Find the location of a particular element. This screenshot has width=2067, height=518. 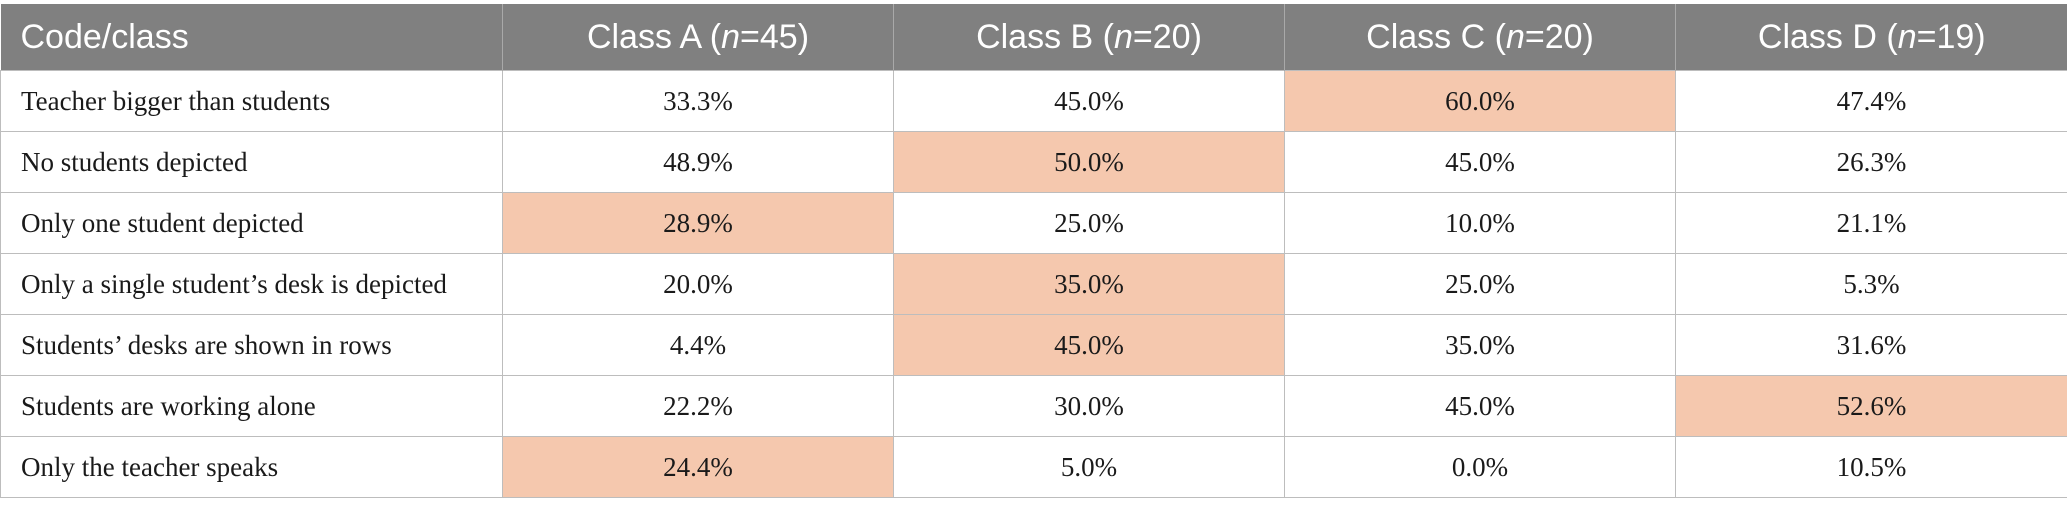

cell-class-c: 60.0% is located at coordinates (1480, 101).